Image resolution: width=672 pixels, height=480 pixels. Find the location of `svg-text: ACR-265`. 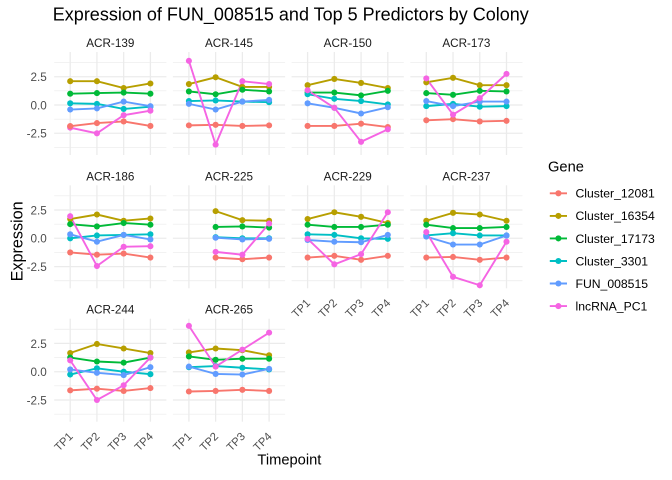

svg-text: ACR-265 is located at coordinates (229, 310).